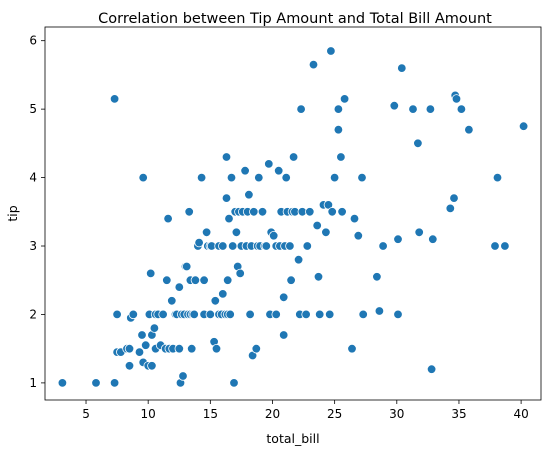 This screenshot has width=552, height=451. I want to click on y-axis-label: tip, so click(12, 213).